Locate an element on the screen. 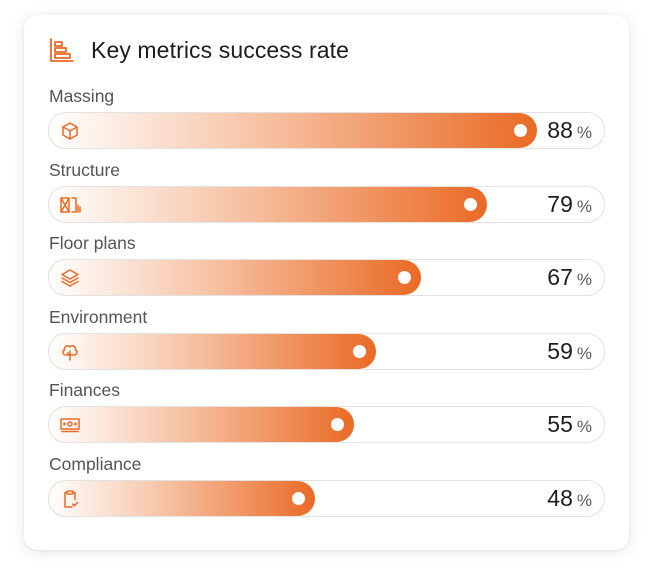 Image resolution: width=653 pixels, height=582 pixels. structure-icon is located at coordinates (70, 205).